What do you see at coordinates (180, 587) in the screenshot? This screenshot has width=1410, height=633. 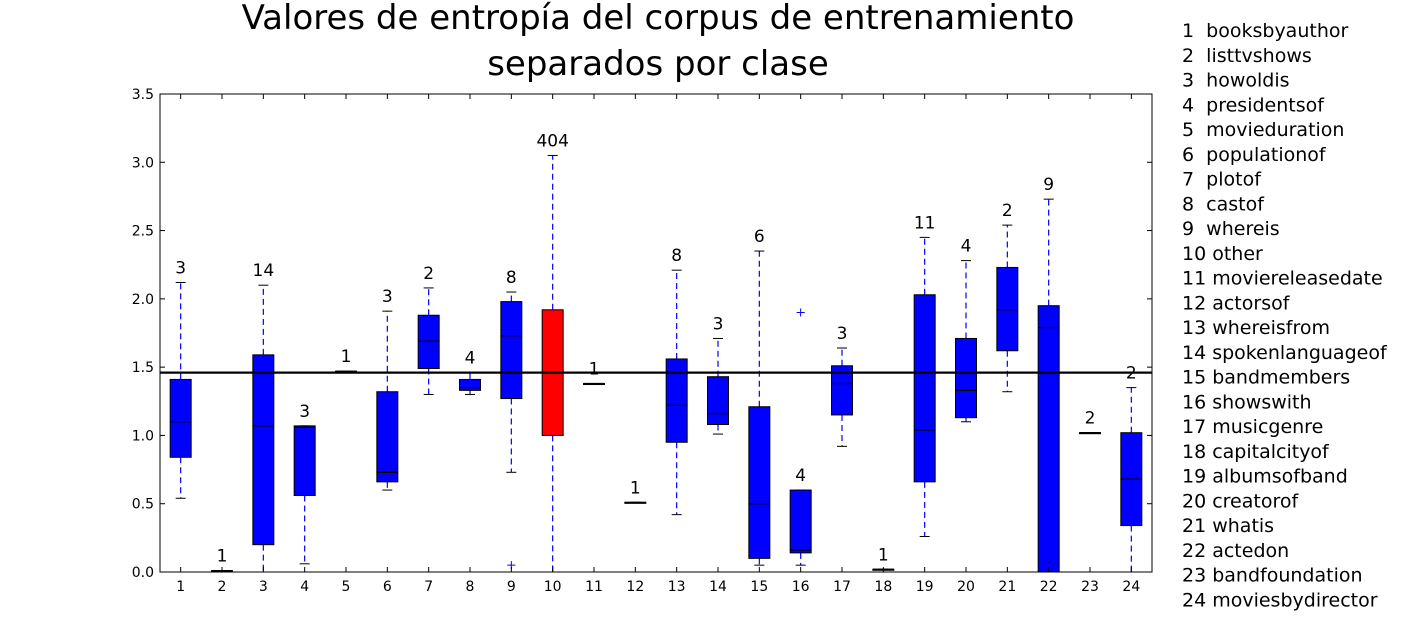 I see `x-tick-label: 1` at bounding box center [180, 587].